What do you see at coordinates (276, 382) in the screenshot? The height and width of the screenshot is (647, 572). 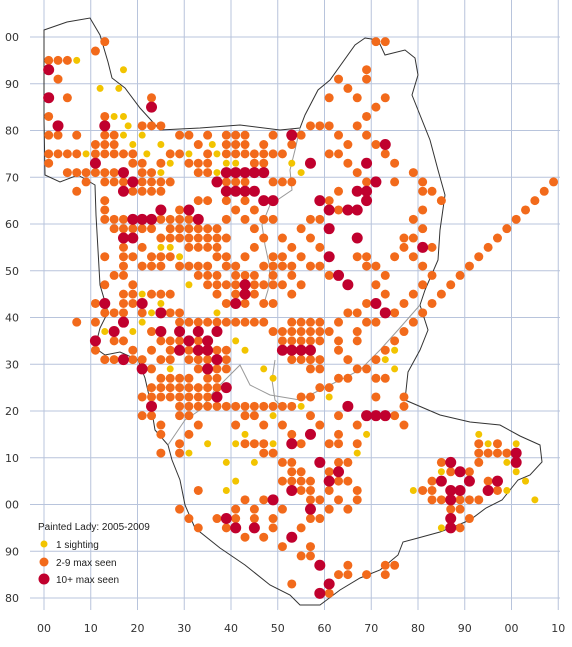 I see `internal-boundary` at bounding box center [276, 382].